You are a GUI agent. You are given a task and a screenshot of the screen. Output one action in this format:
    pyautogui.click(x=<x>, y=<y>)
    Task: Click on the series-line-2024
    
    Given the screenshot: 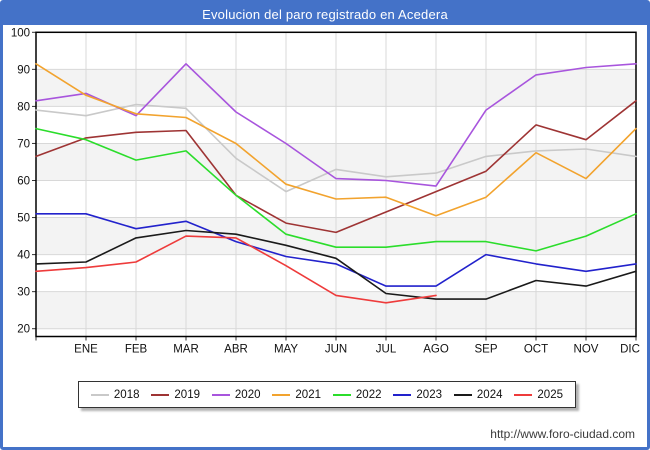 What is the action you would take?
    pyautogui.click(x=336, y=264)
    